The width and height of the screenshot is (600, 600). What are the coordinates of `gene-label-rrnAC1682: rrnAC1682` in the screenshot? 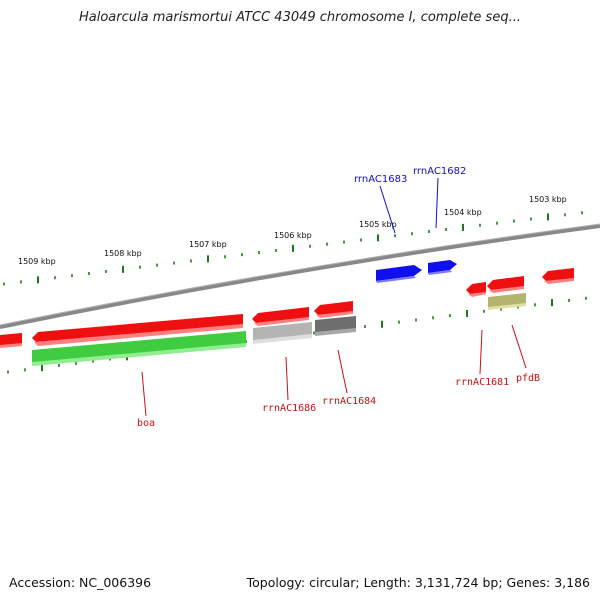 It's located at (439, 171).